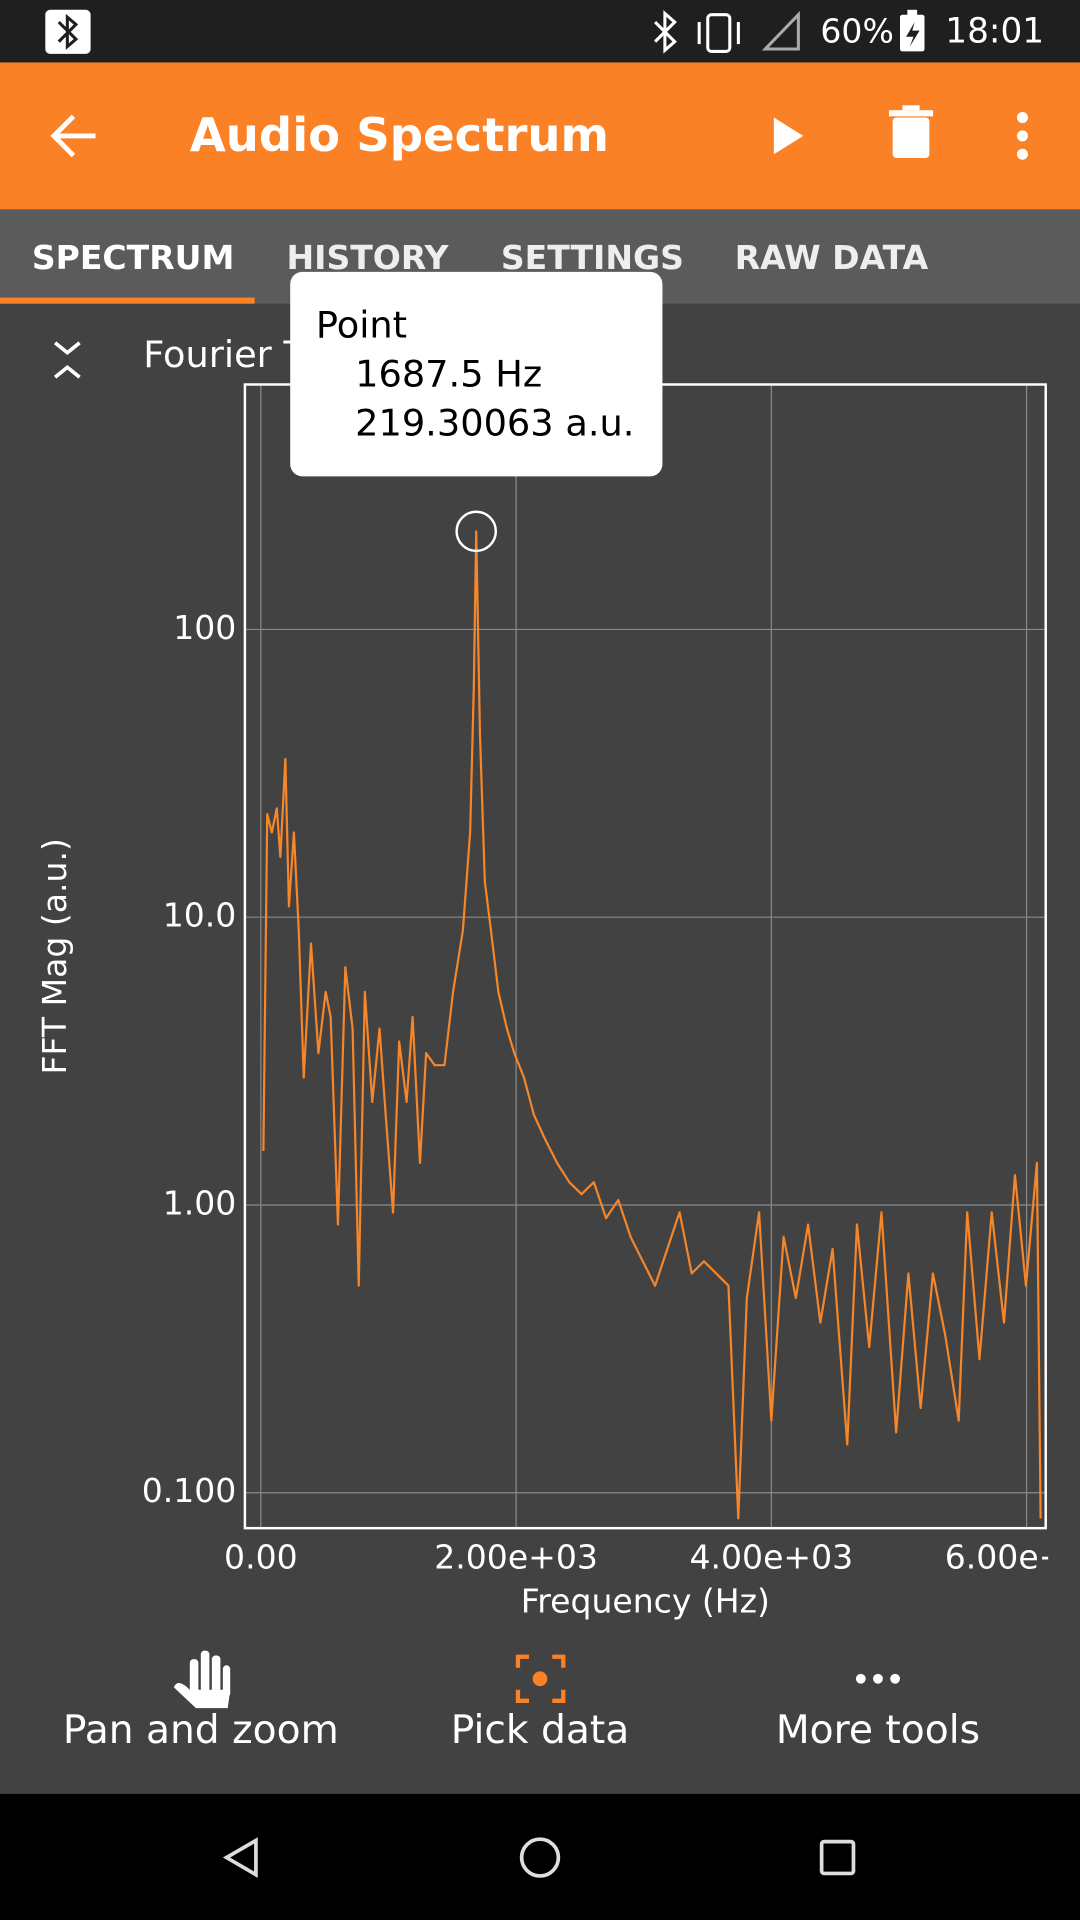 The width and height of the screenshot is (1080, 1920). Describe the element at coordinates (772, 1556) in the screenshot. I see `x-tick-label: 4.00e+03` at that location.